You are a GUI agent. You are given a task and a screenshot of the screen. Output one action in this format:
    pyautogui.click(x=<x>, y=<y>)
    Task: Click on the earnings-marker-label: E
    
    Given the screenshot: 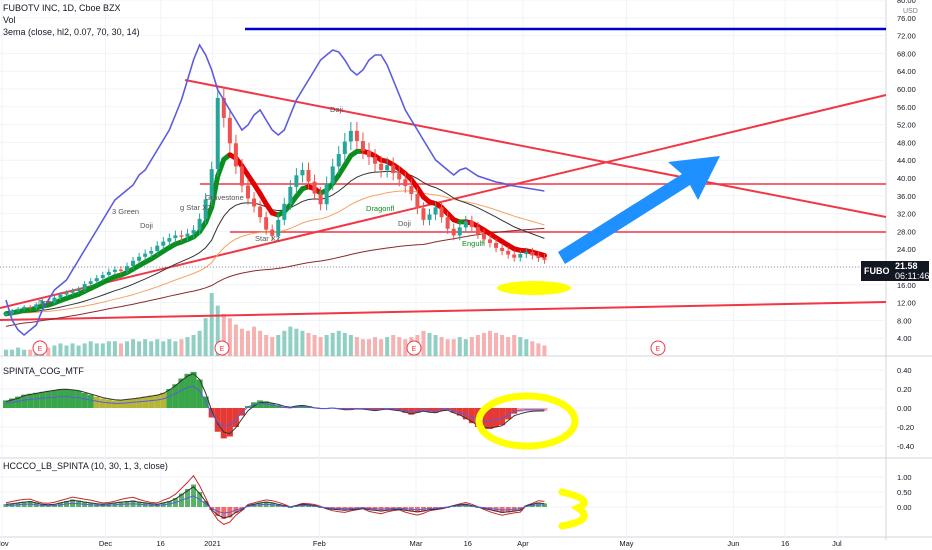 What is the action you would take?
    pyautogui.click(x=658, y=349)
    